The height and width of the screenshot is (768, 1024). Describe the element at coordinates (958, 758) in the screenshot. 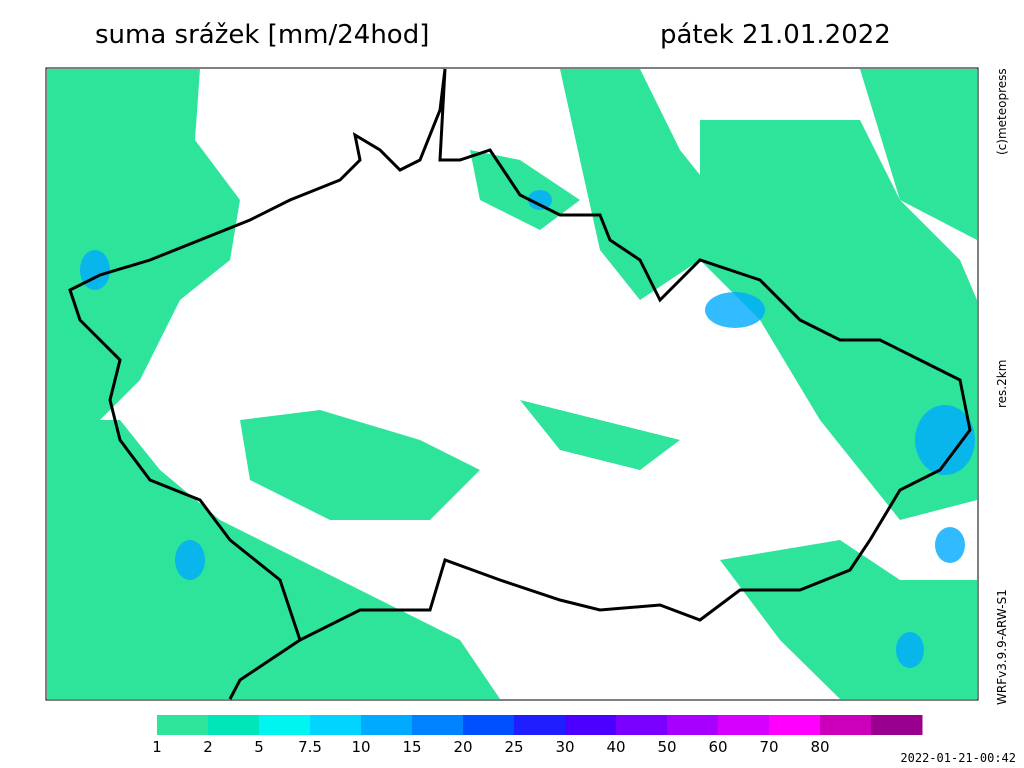

I see `timestamp: 2022-01-21-00:42` at that location.